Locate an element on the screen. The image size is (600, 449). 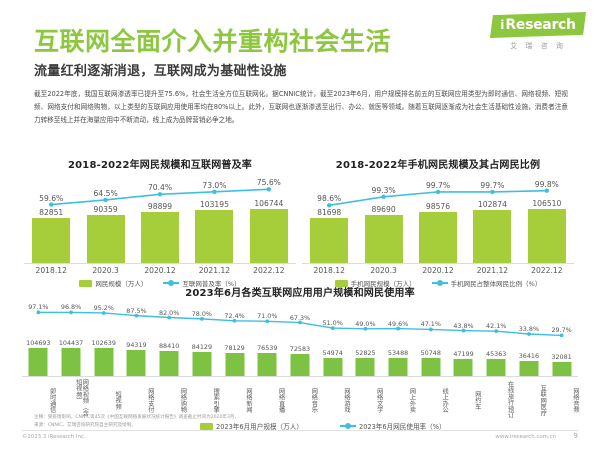
line-value-label: 99.3% is located at coordinates (383, 190).